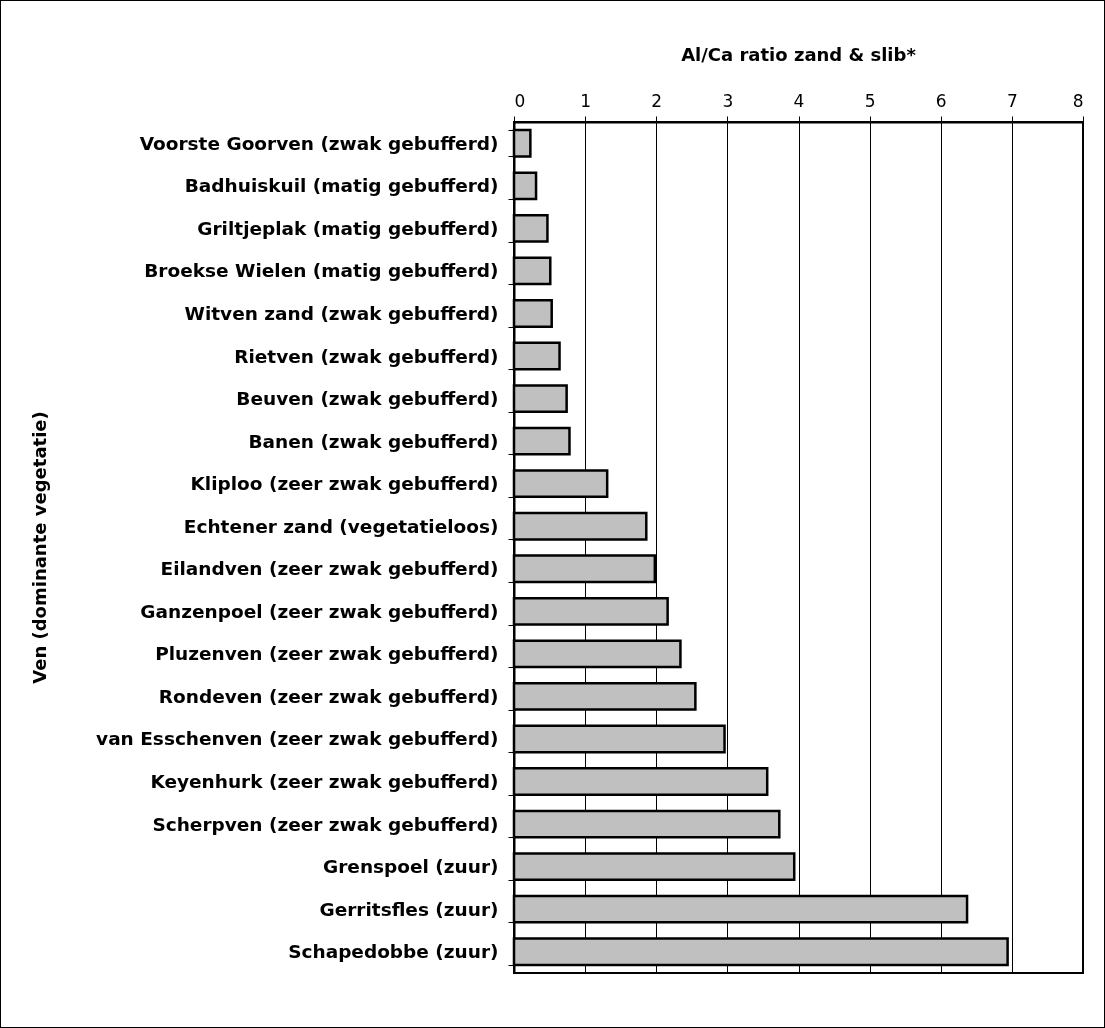 This screenshot has height=1028, width=1105. I want to click on y-axis-title: Ven (dominante vegetatie), so click(39, 547).